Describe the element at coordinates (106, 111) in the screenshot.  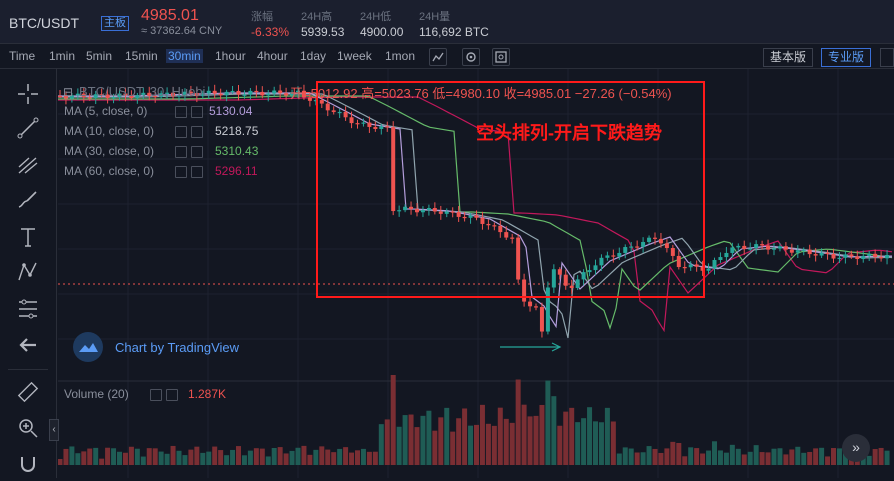
I see `ma-label: MA (5, close, 0)` at that location.